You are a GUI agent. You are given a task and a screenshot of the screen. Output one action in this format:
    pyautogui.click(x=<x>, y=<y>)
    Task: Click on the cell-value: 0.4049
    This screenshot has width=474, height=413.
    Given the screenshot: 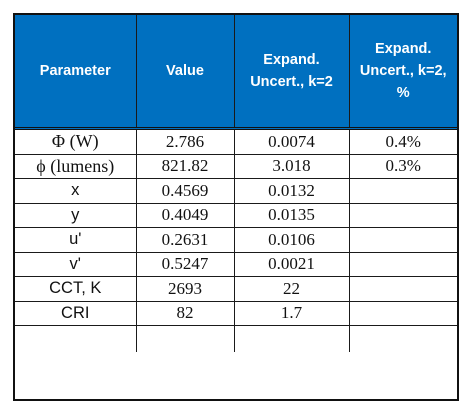 What is the action you would take?
    pyautogui.click(x=185, y=215)
    